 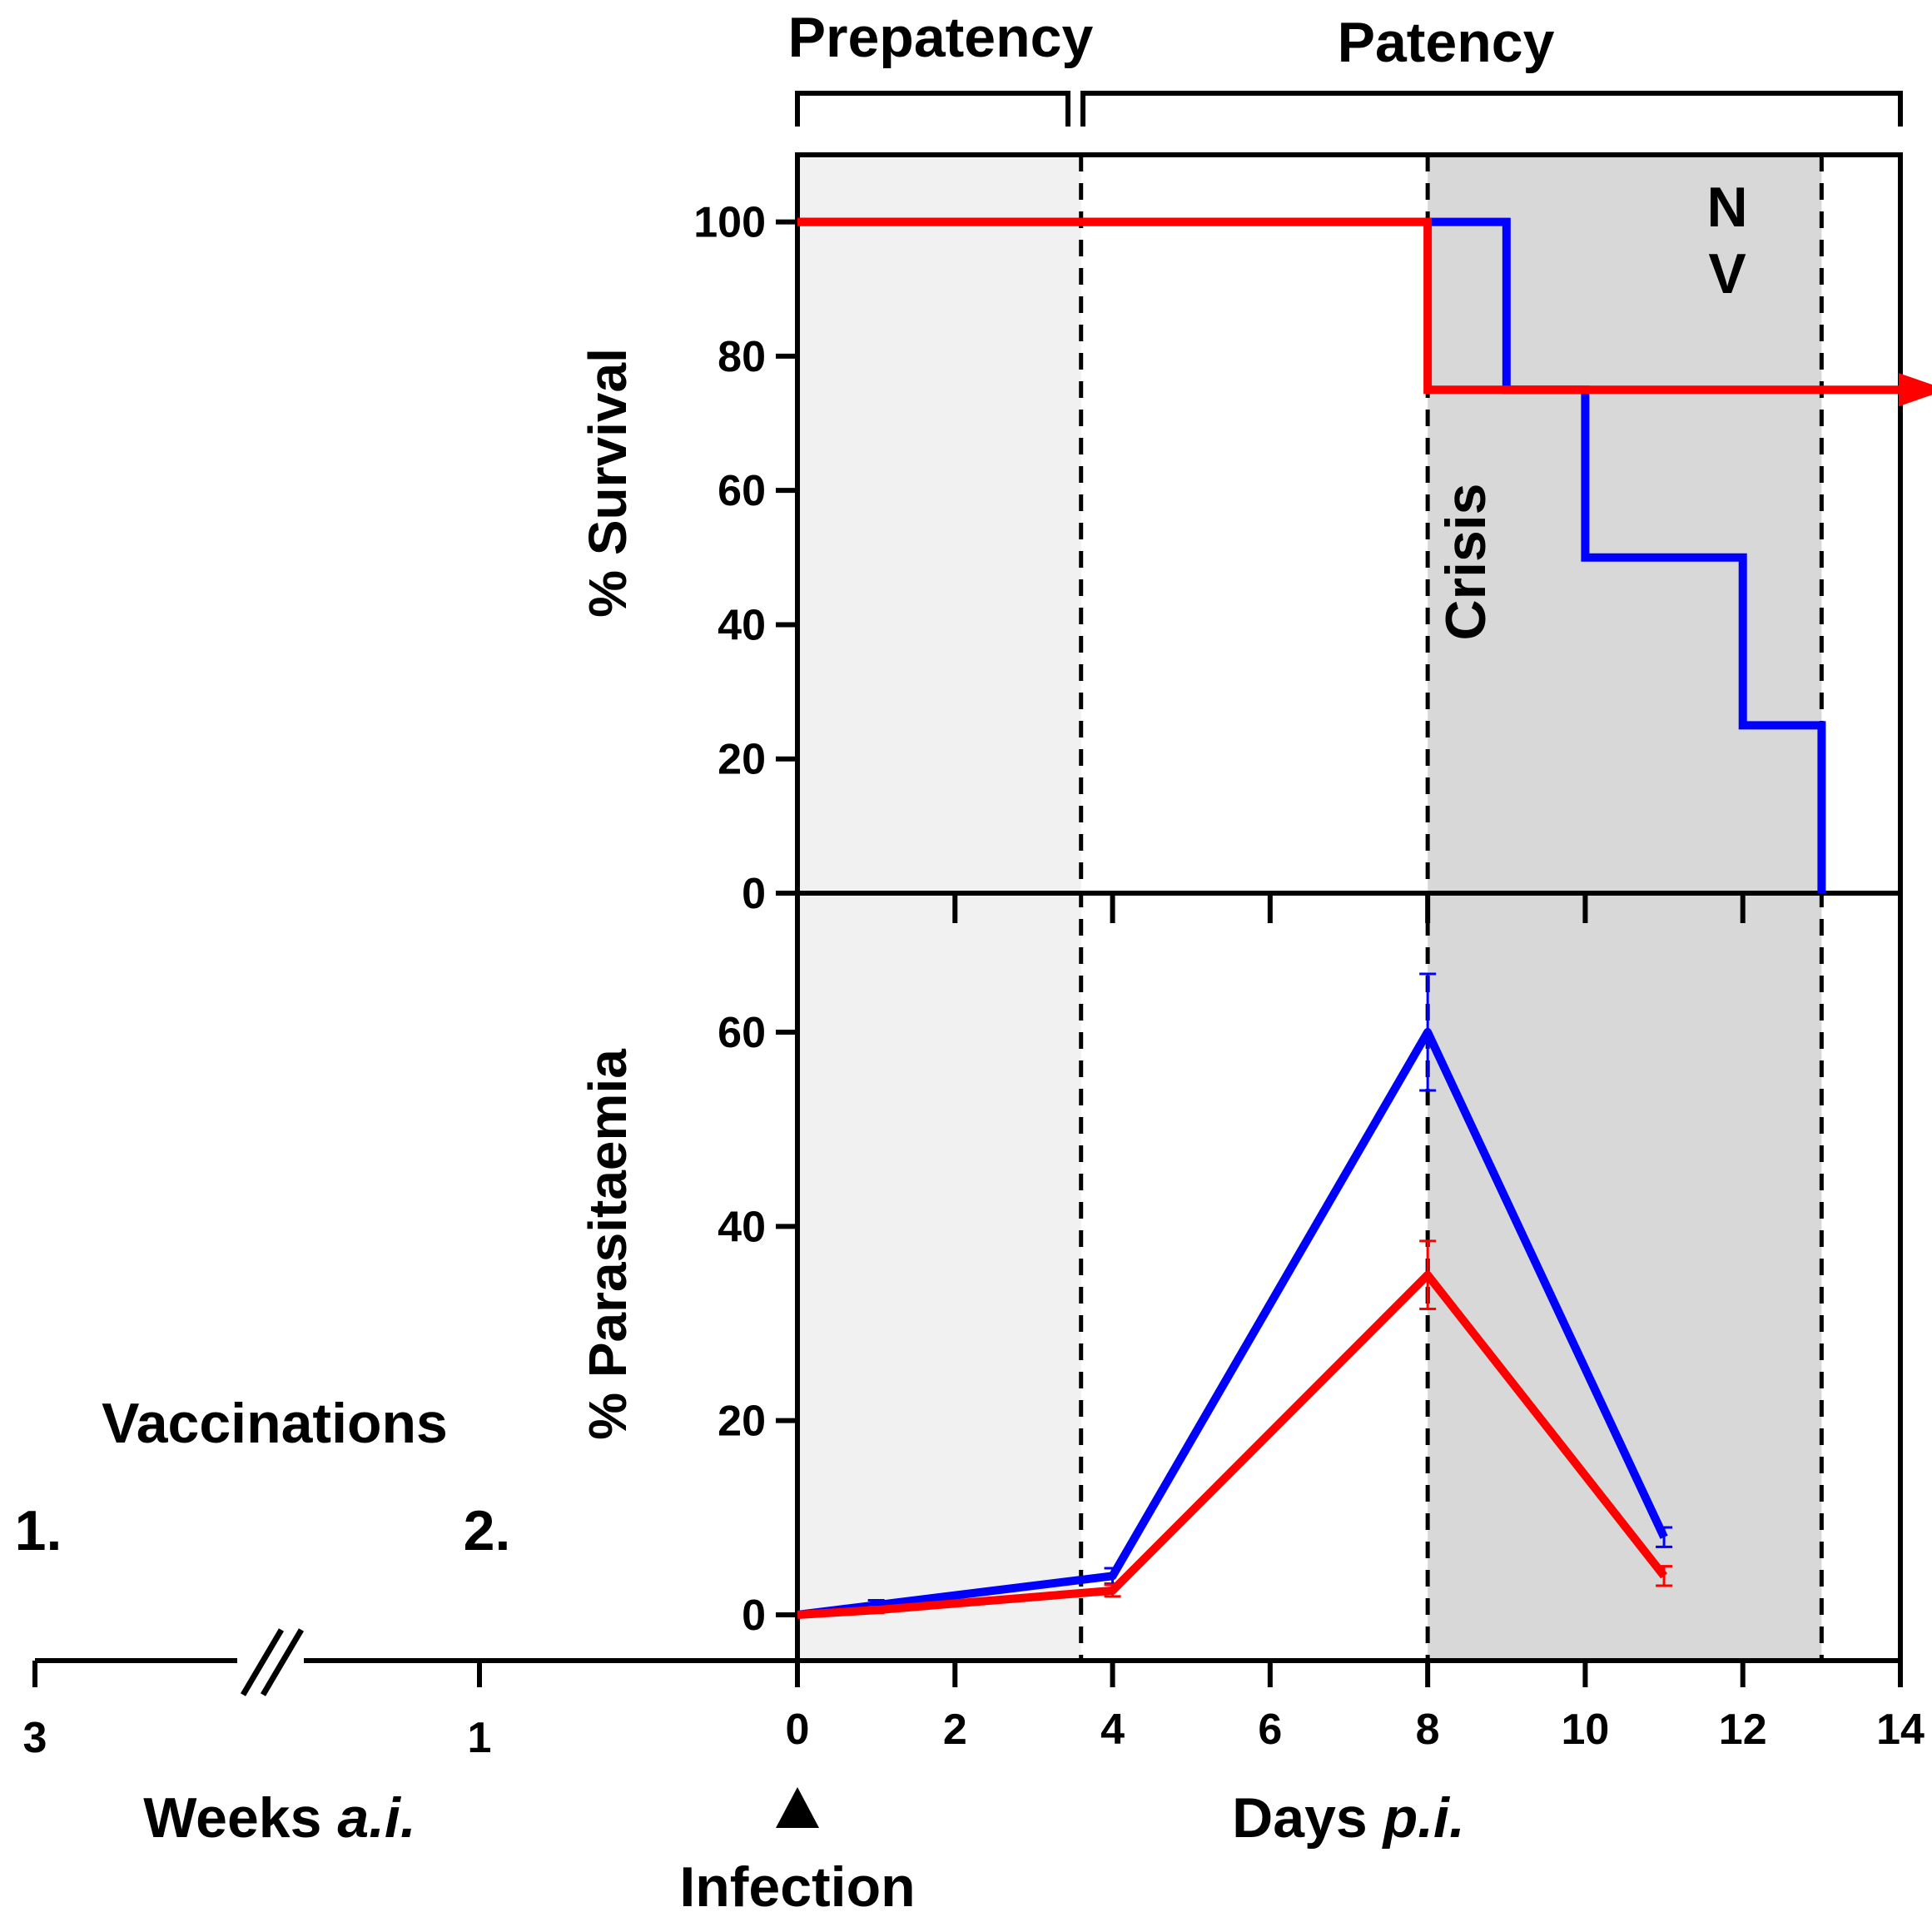 What do you see at coordinates (941, 37) in the screenshot?
I see `prepatency-label: Prepatency` at bounding box center [941, 37].